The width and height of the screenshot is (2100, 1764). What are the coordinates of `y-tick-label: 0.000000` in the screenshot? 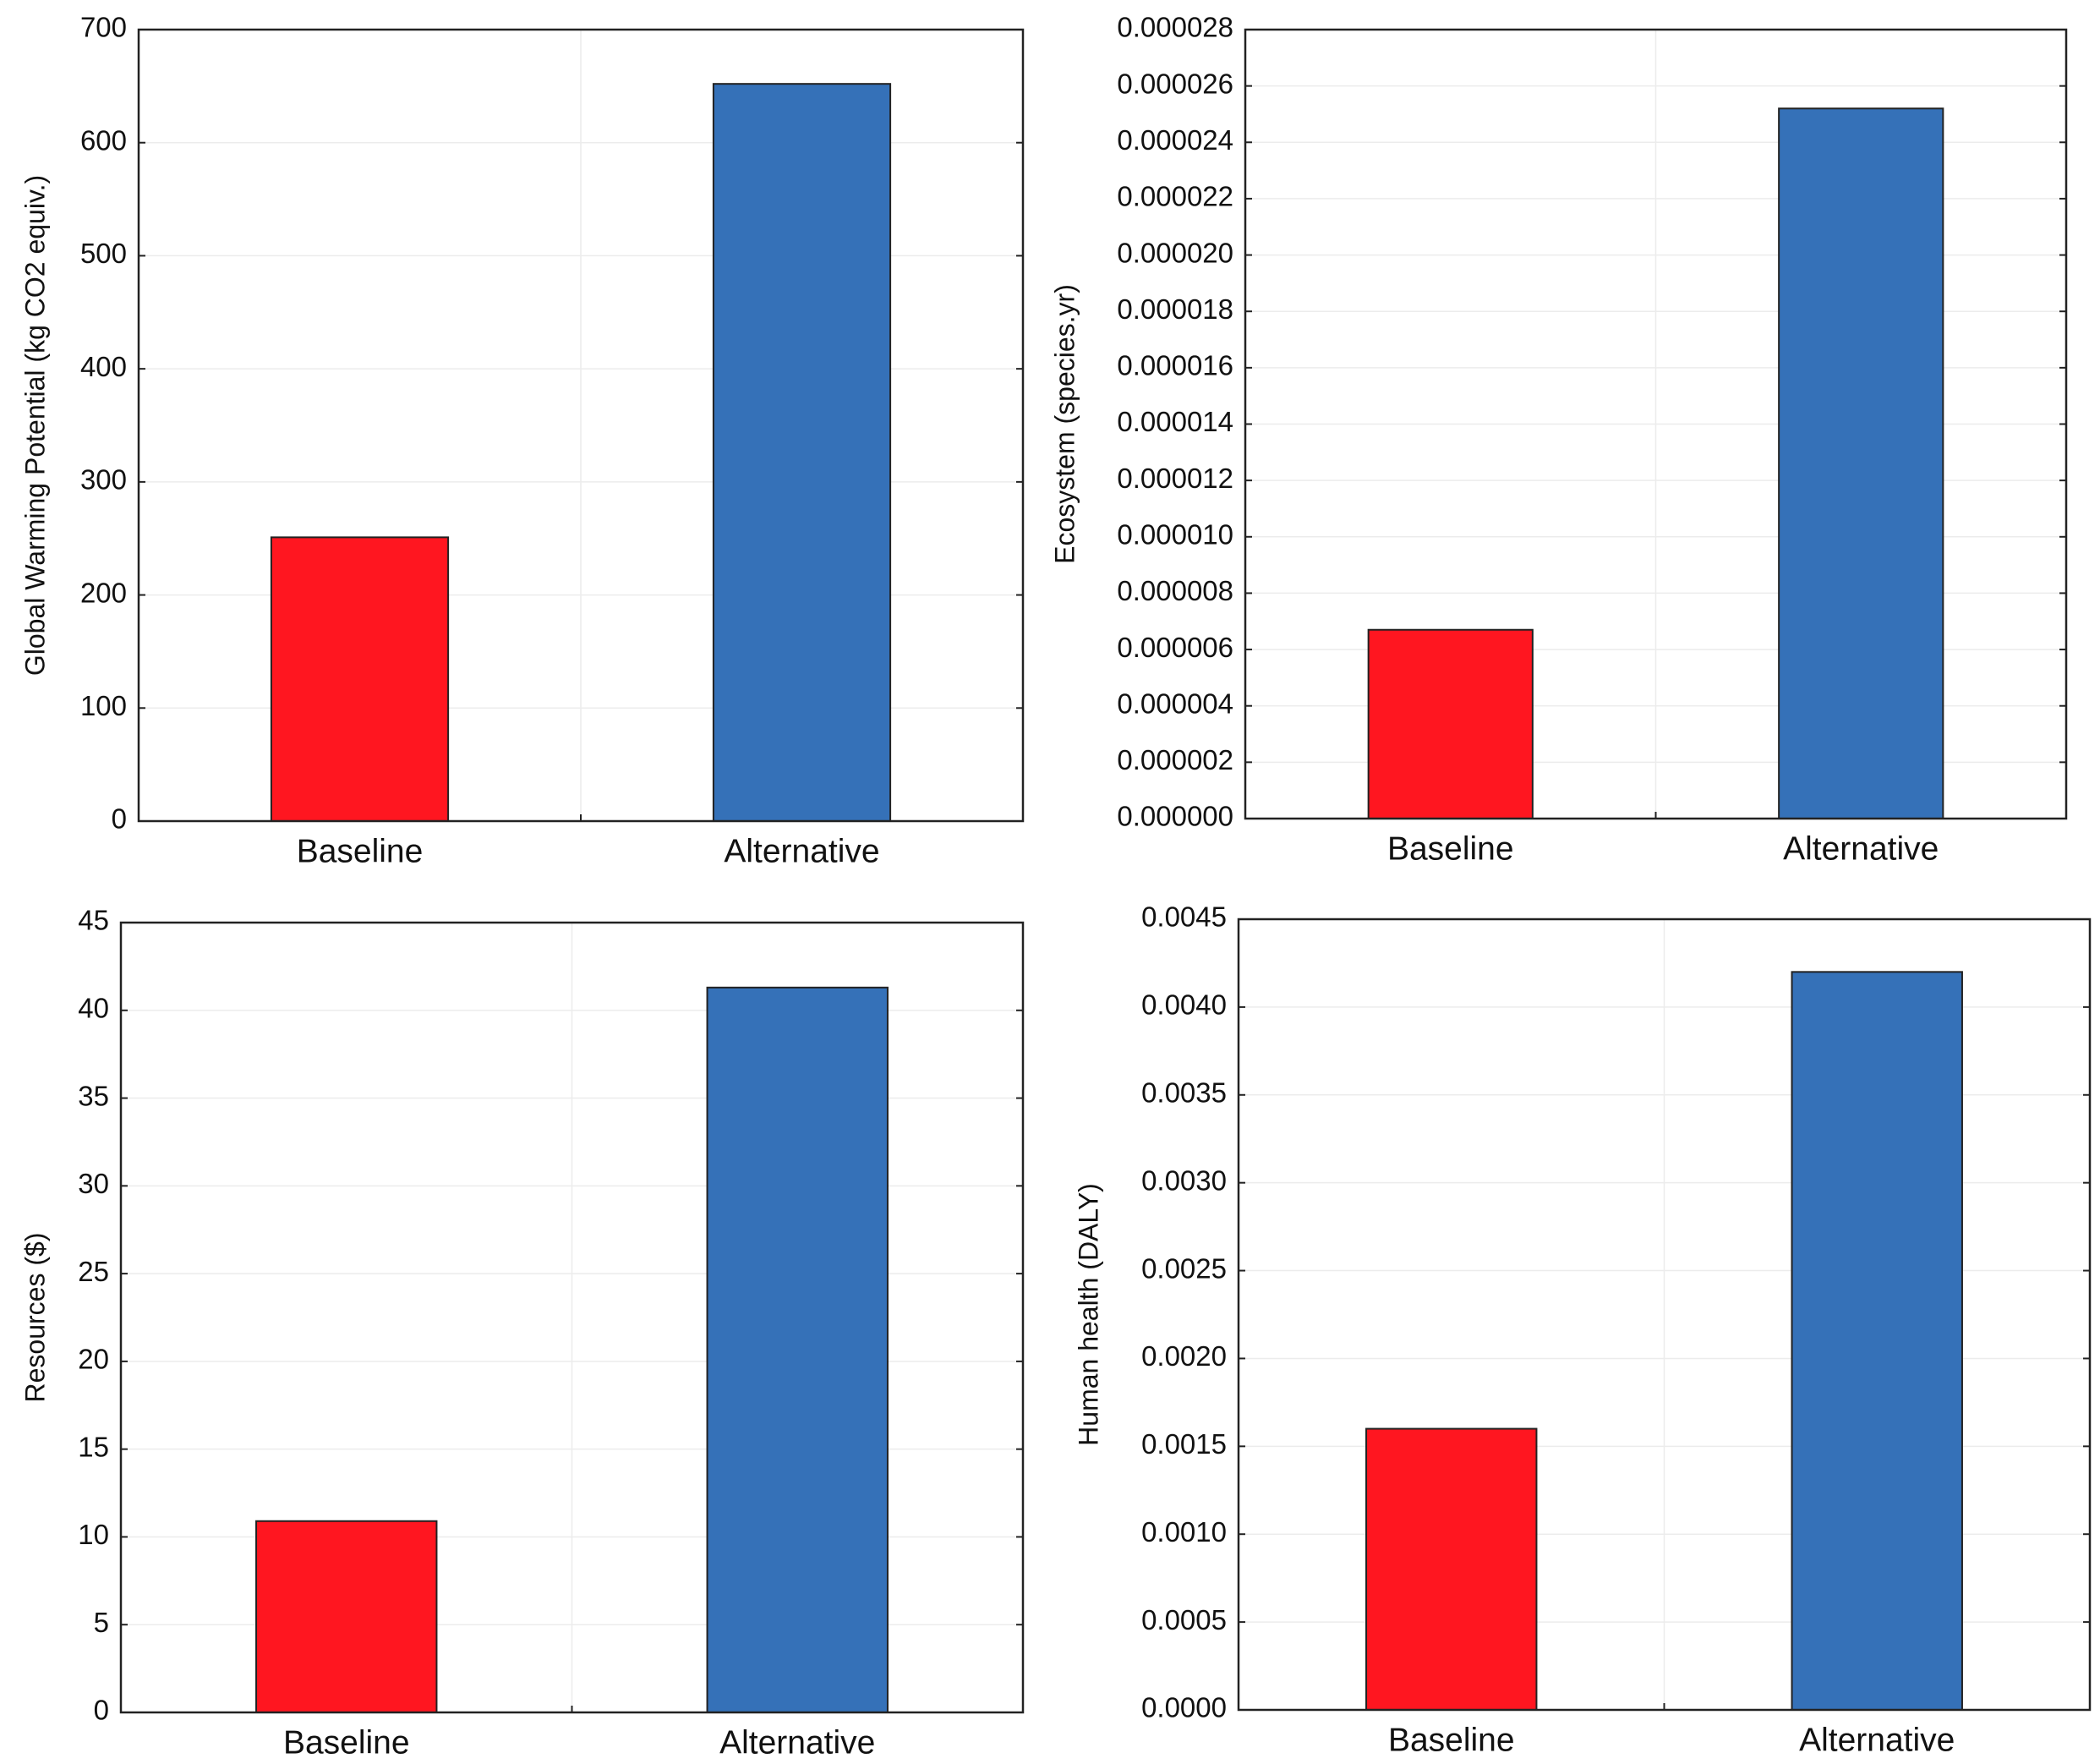 It's located at (1175, 816).